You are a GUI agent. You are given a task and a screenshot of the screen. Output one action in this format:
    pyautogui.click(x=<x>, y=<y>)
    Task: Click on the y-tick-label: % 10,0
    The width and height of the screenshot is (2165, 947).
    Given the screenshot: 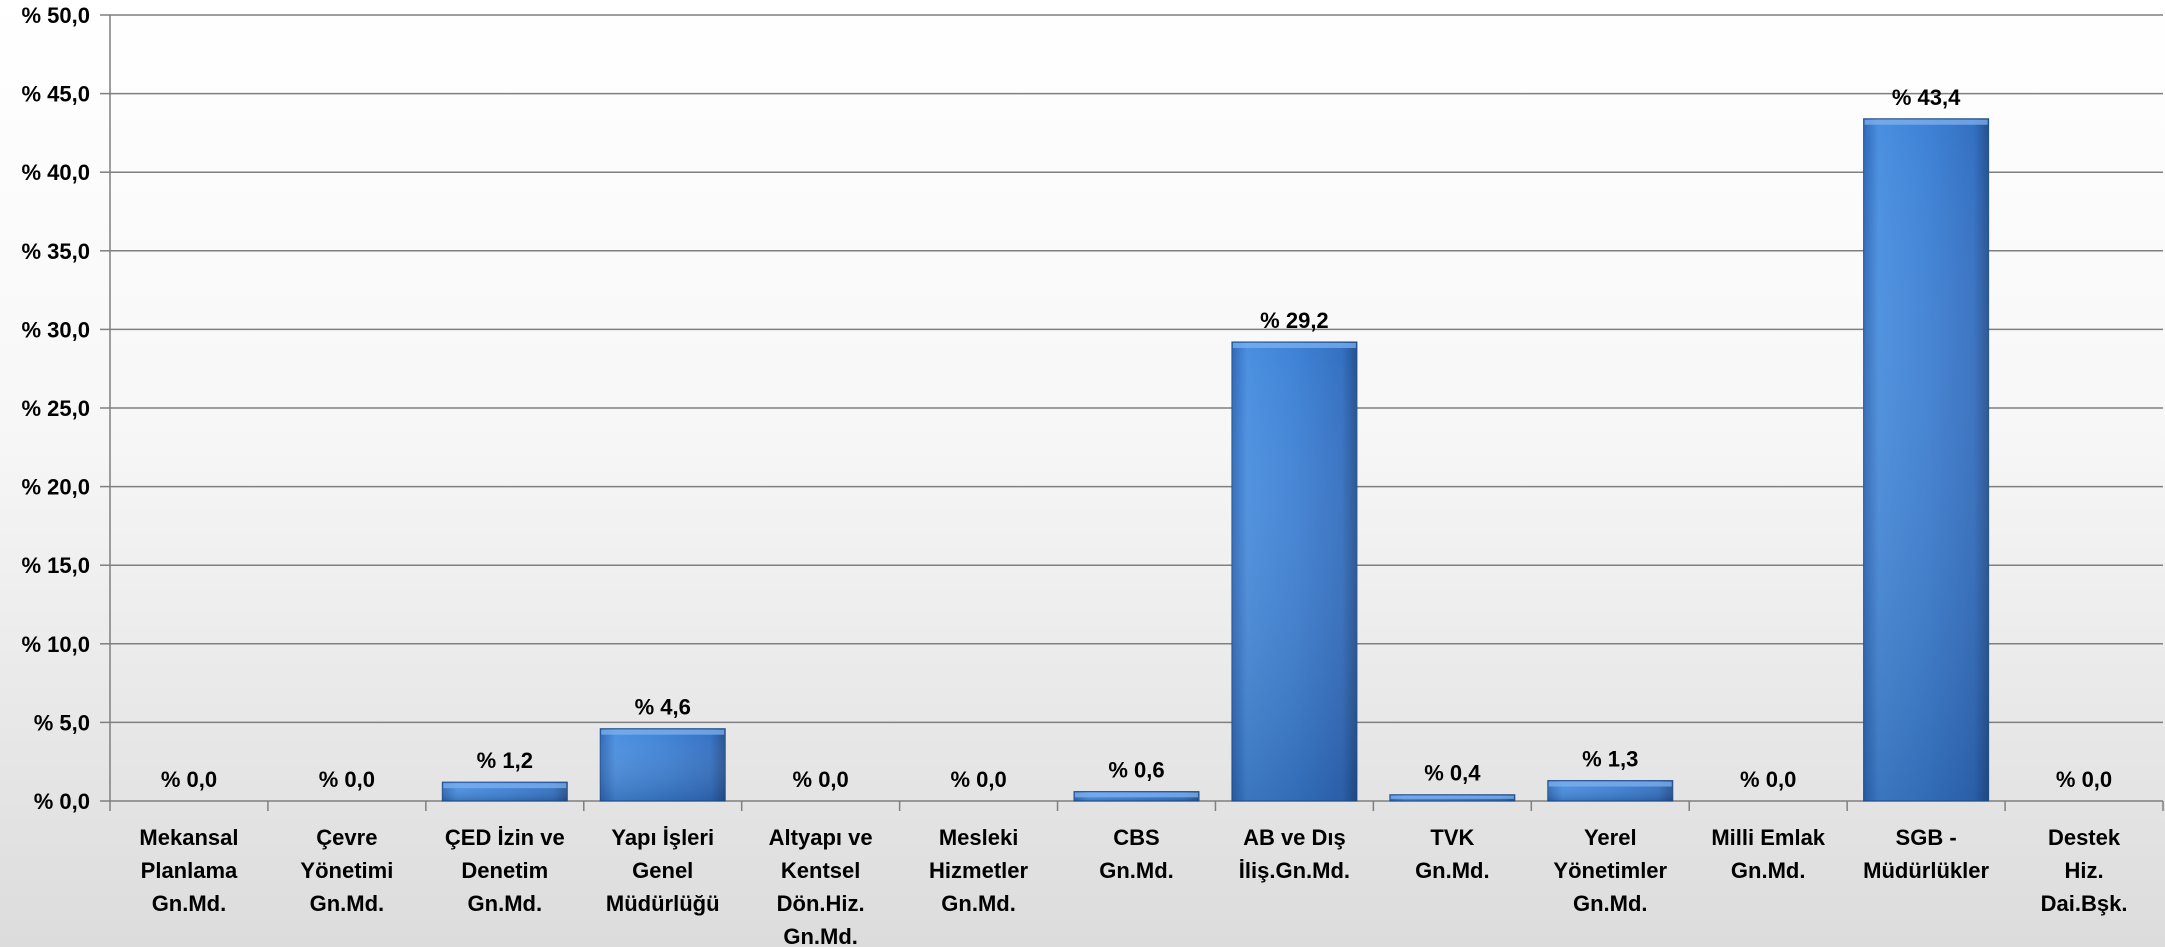 What is the action you would take?
    pyautogui.click(x=56, y=644)
    